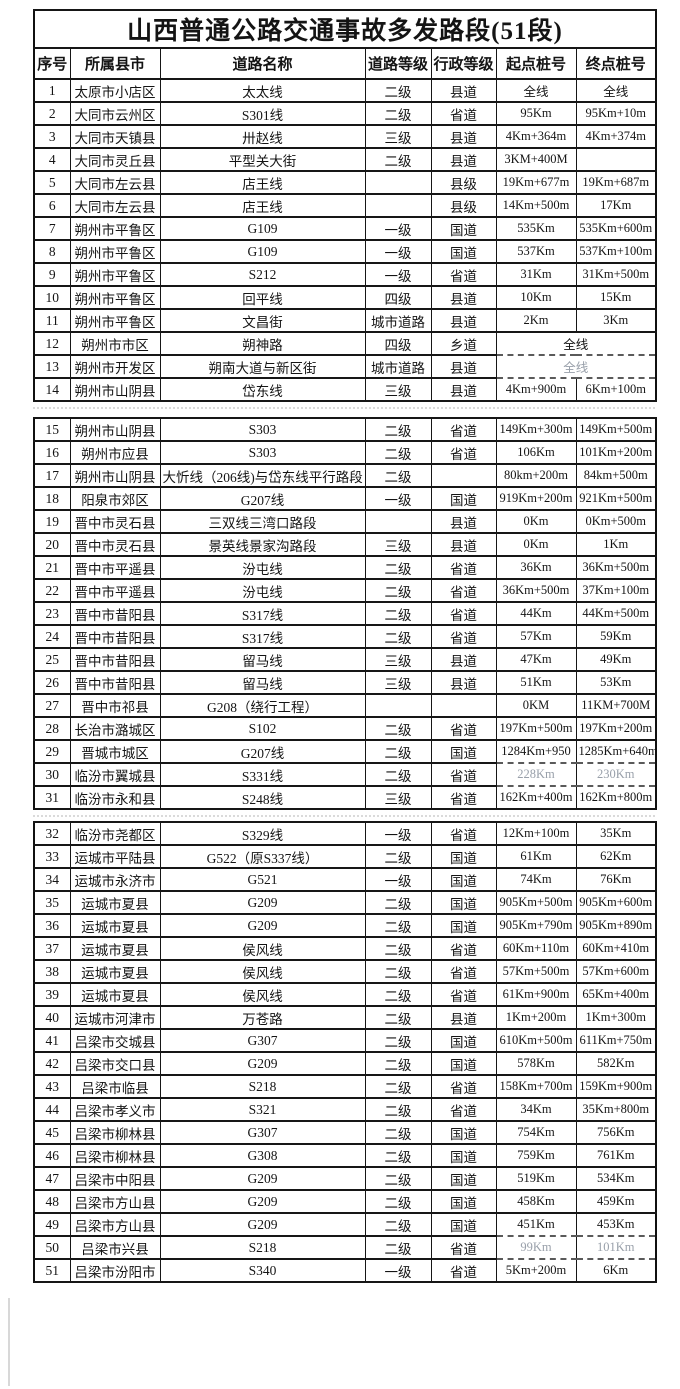 This screenshot has width=680, height=1389. Describe the element at coordinates (616, 994) in the screenshot. I see `cell-end-stake: 65Km+400m` at that location.